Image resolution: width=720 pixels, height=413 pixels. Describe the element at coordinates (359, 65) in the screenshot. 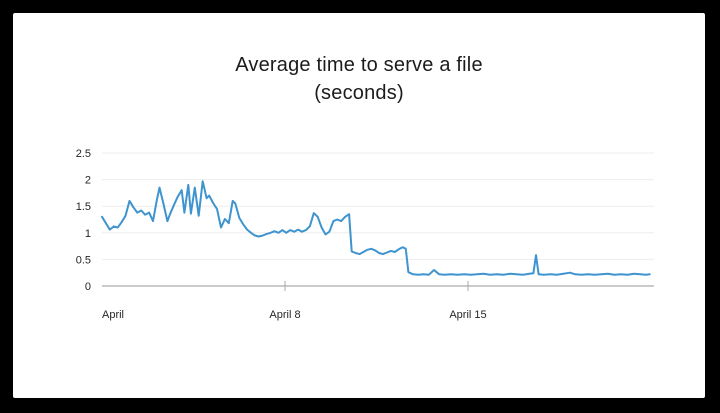

I see `chart-title-line1: Average time to serve a file` at that location.